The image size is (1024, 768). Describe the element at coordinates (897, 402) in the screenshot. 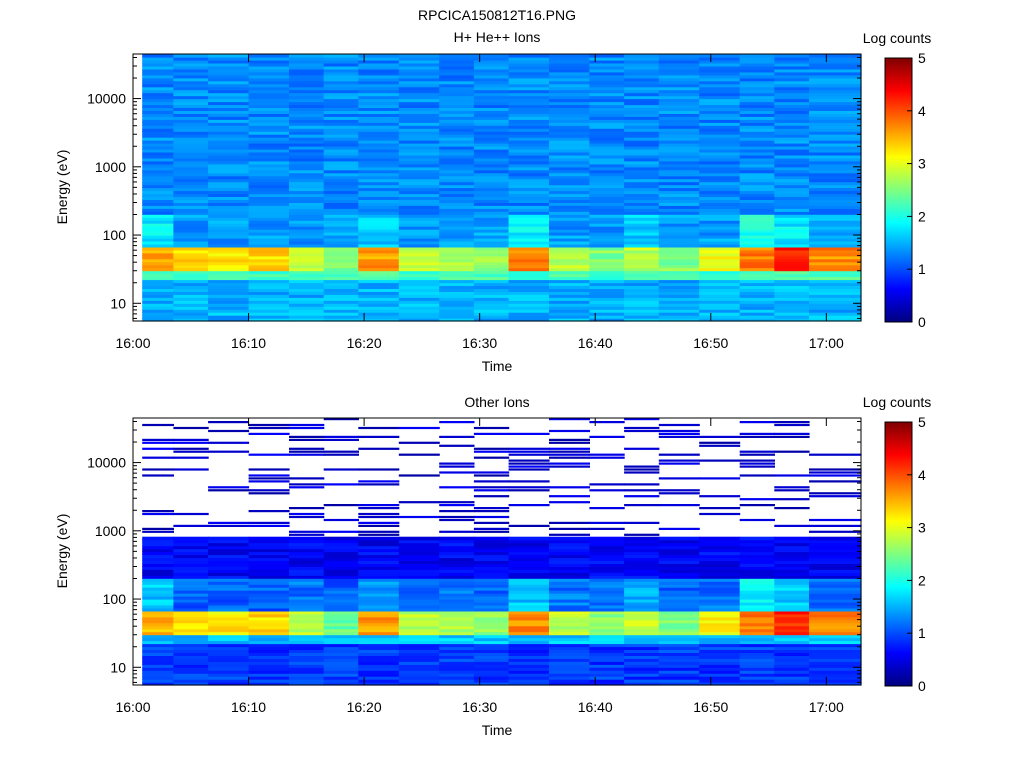

I see `colorbar-label: Log counts` at that location.